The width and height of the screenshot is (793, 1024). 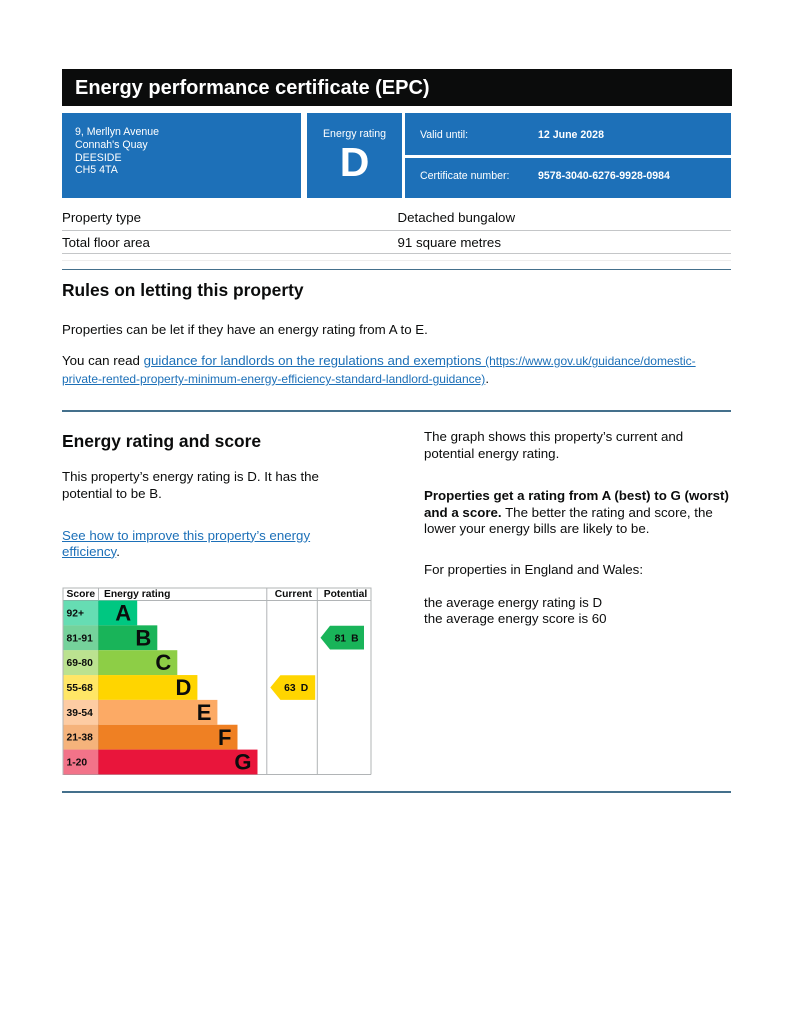 What do you see at coordinates (163, 662) in the screenshot?
I see `svg-text: C` at bounding box center [163, 662].